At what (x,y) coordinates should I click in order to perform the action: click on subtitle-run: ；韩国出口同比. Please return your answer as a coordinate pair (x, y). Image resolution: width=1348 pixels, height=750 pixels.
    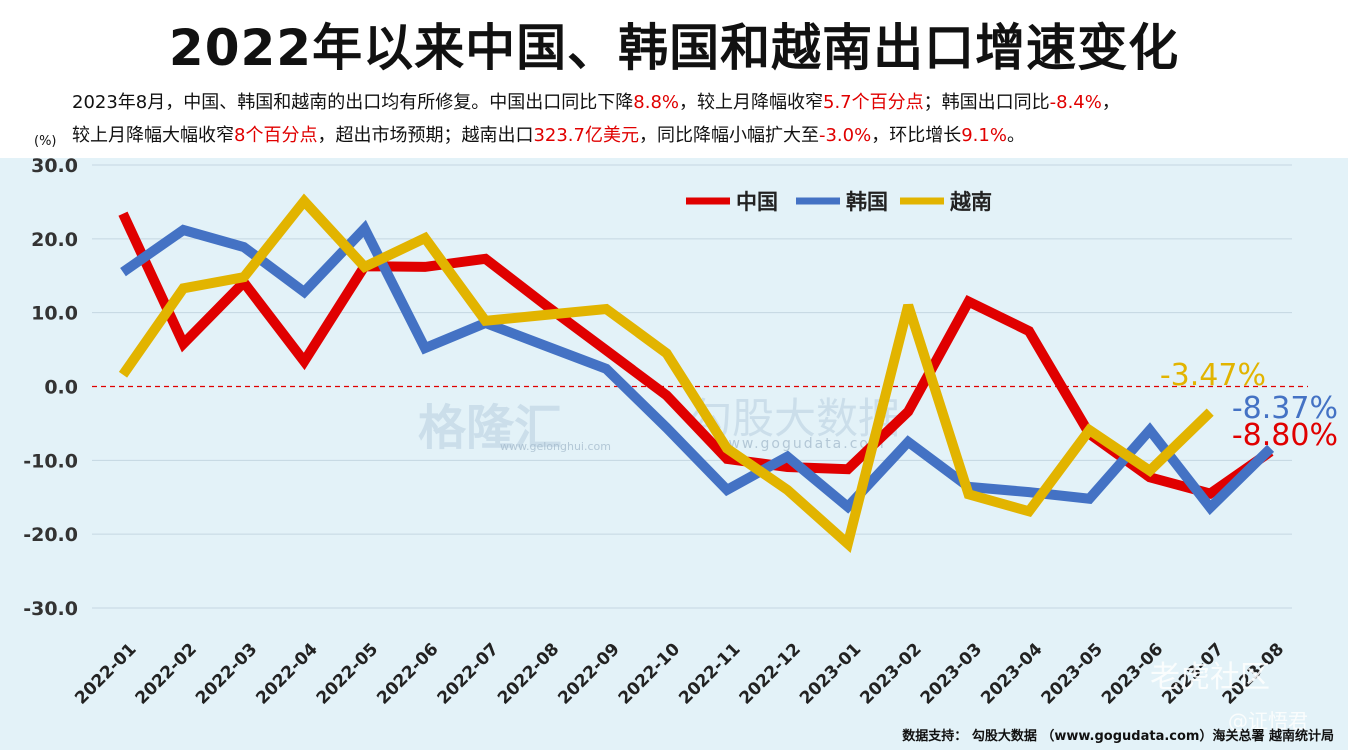
    Looking at the image, I should click on (986, 102).